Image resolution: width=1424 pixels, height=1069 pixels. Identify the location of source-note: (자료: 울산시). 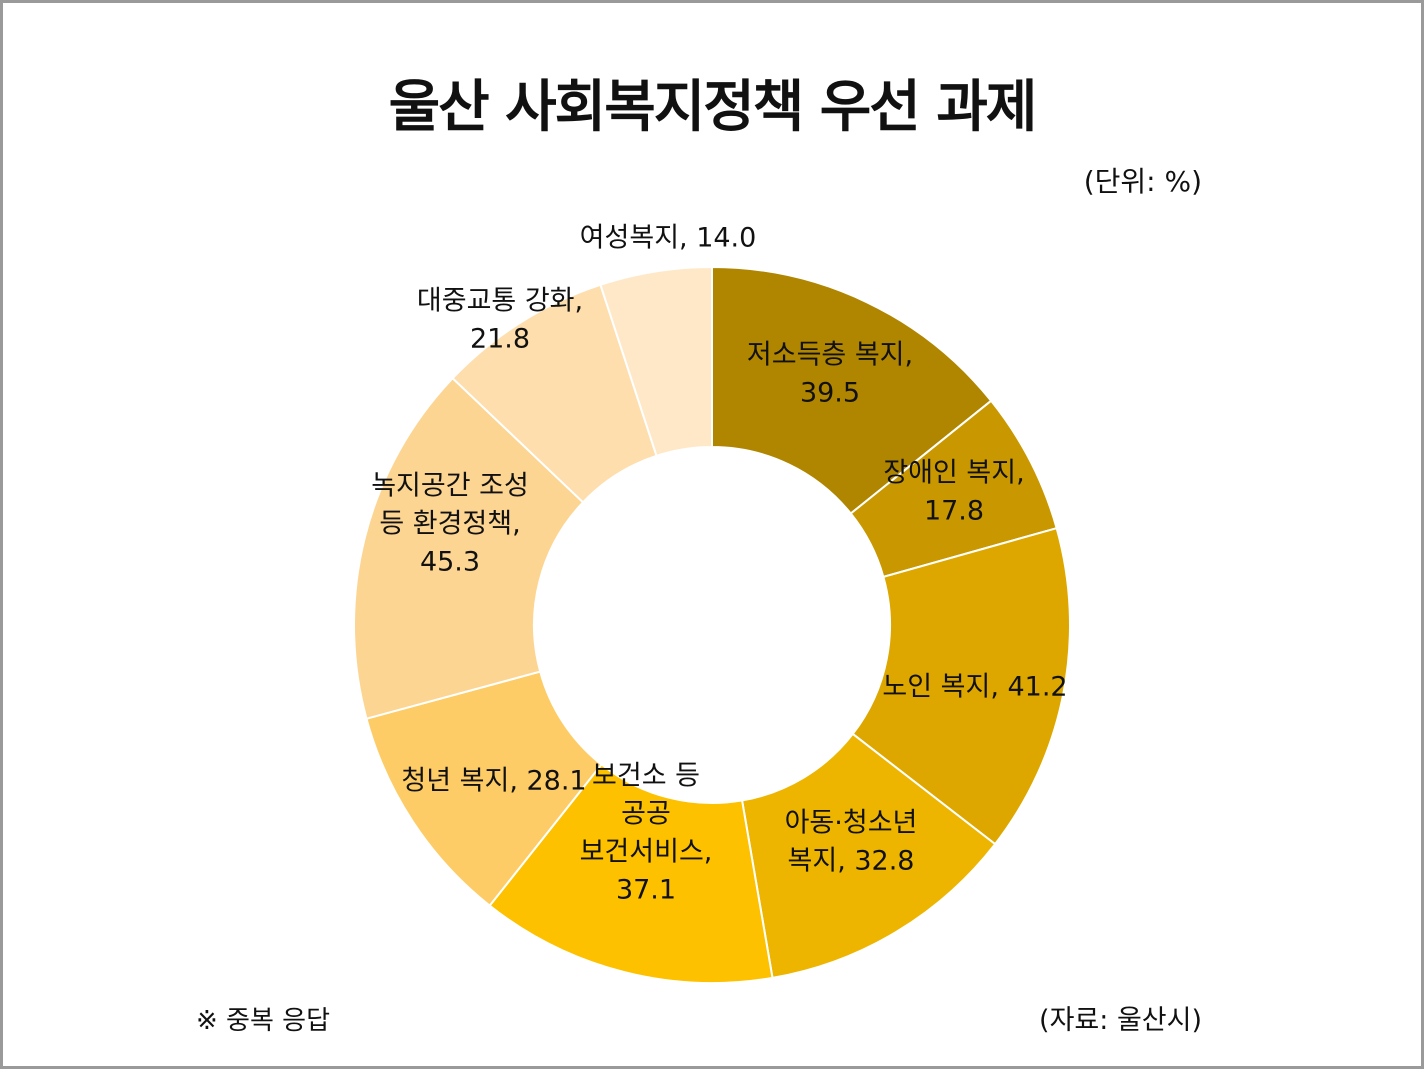
(1120, 1020).